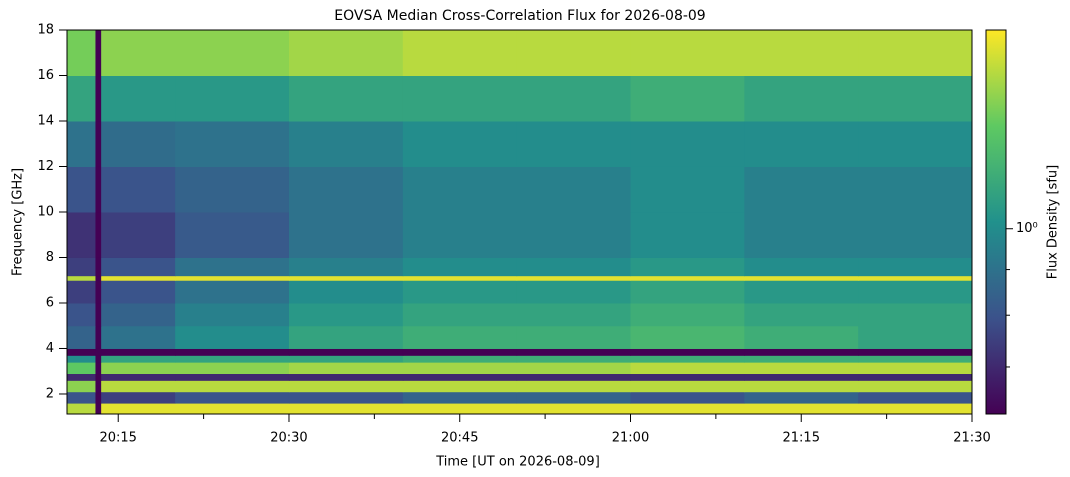  I want to click on colorbar-tick-label: 10⁰, so click(1027, 228).